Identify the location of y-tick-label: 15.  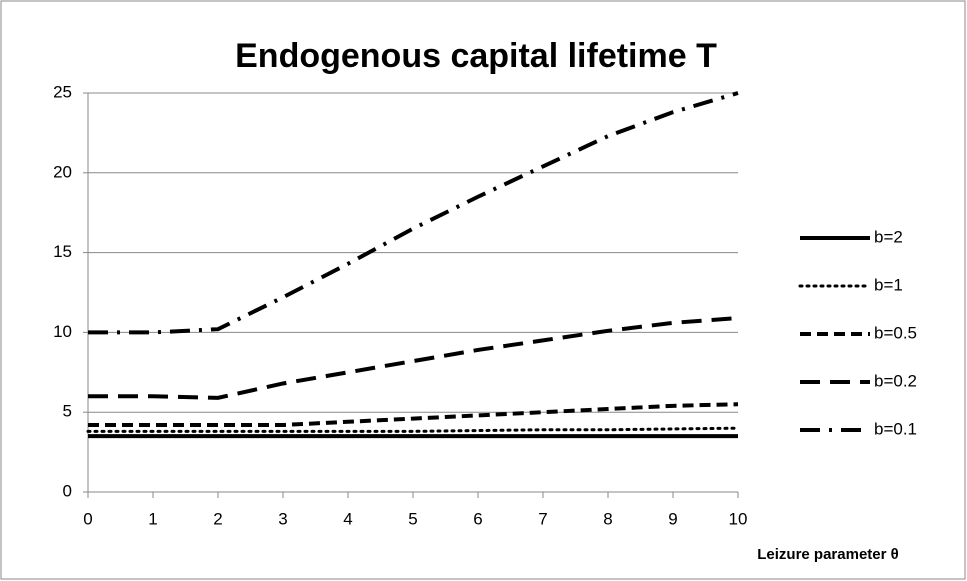
(62, 251).